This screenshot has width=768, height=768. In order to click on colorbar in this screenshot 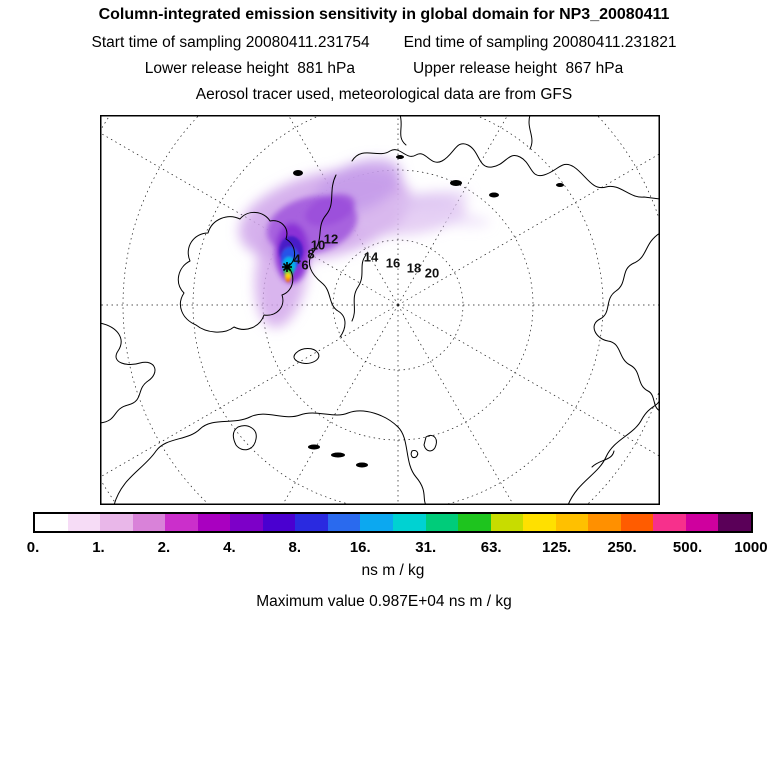, I will do `click(393, 522)`.